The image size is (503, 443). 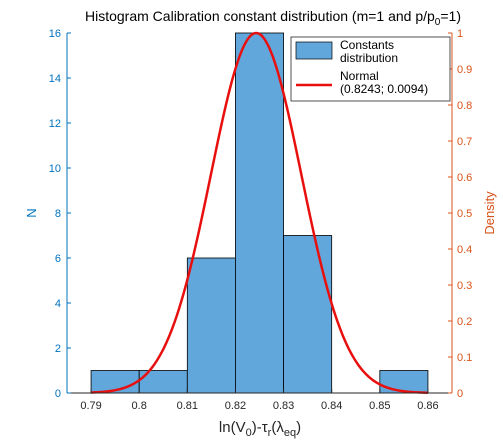 I want to click on y-left-tick-label: 8, so click(x=58, y=214).